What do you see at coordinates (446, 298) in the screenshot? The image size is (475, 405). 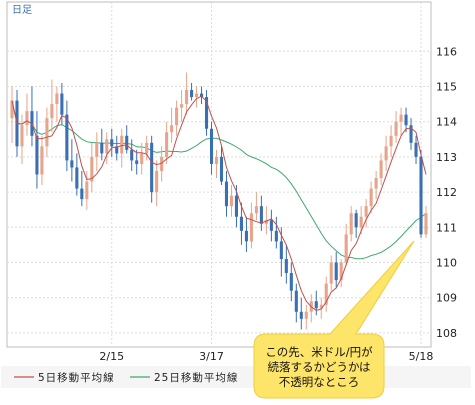 I see `y-tick-label-1: 109` at bounding box center [446, 298].